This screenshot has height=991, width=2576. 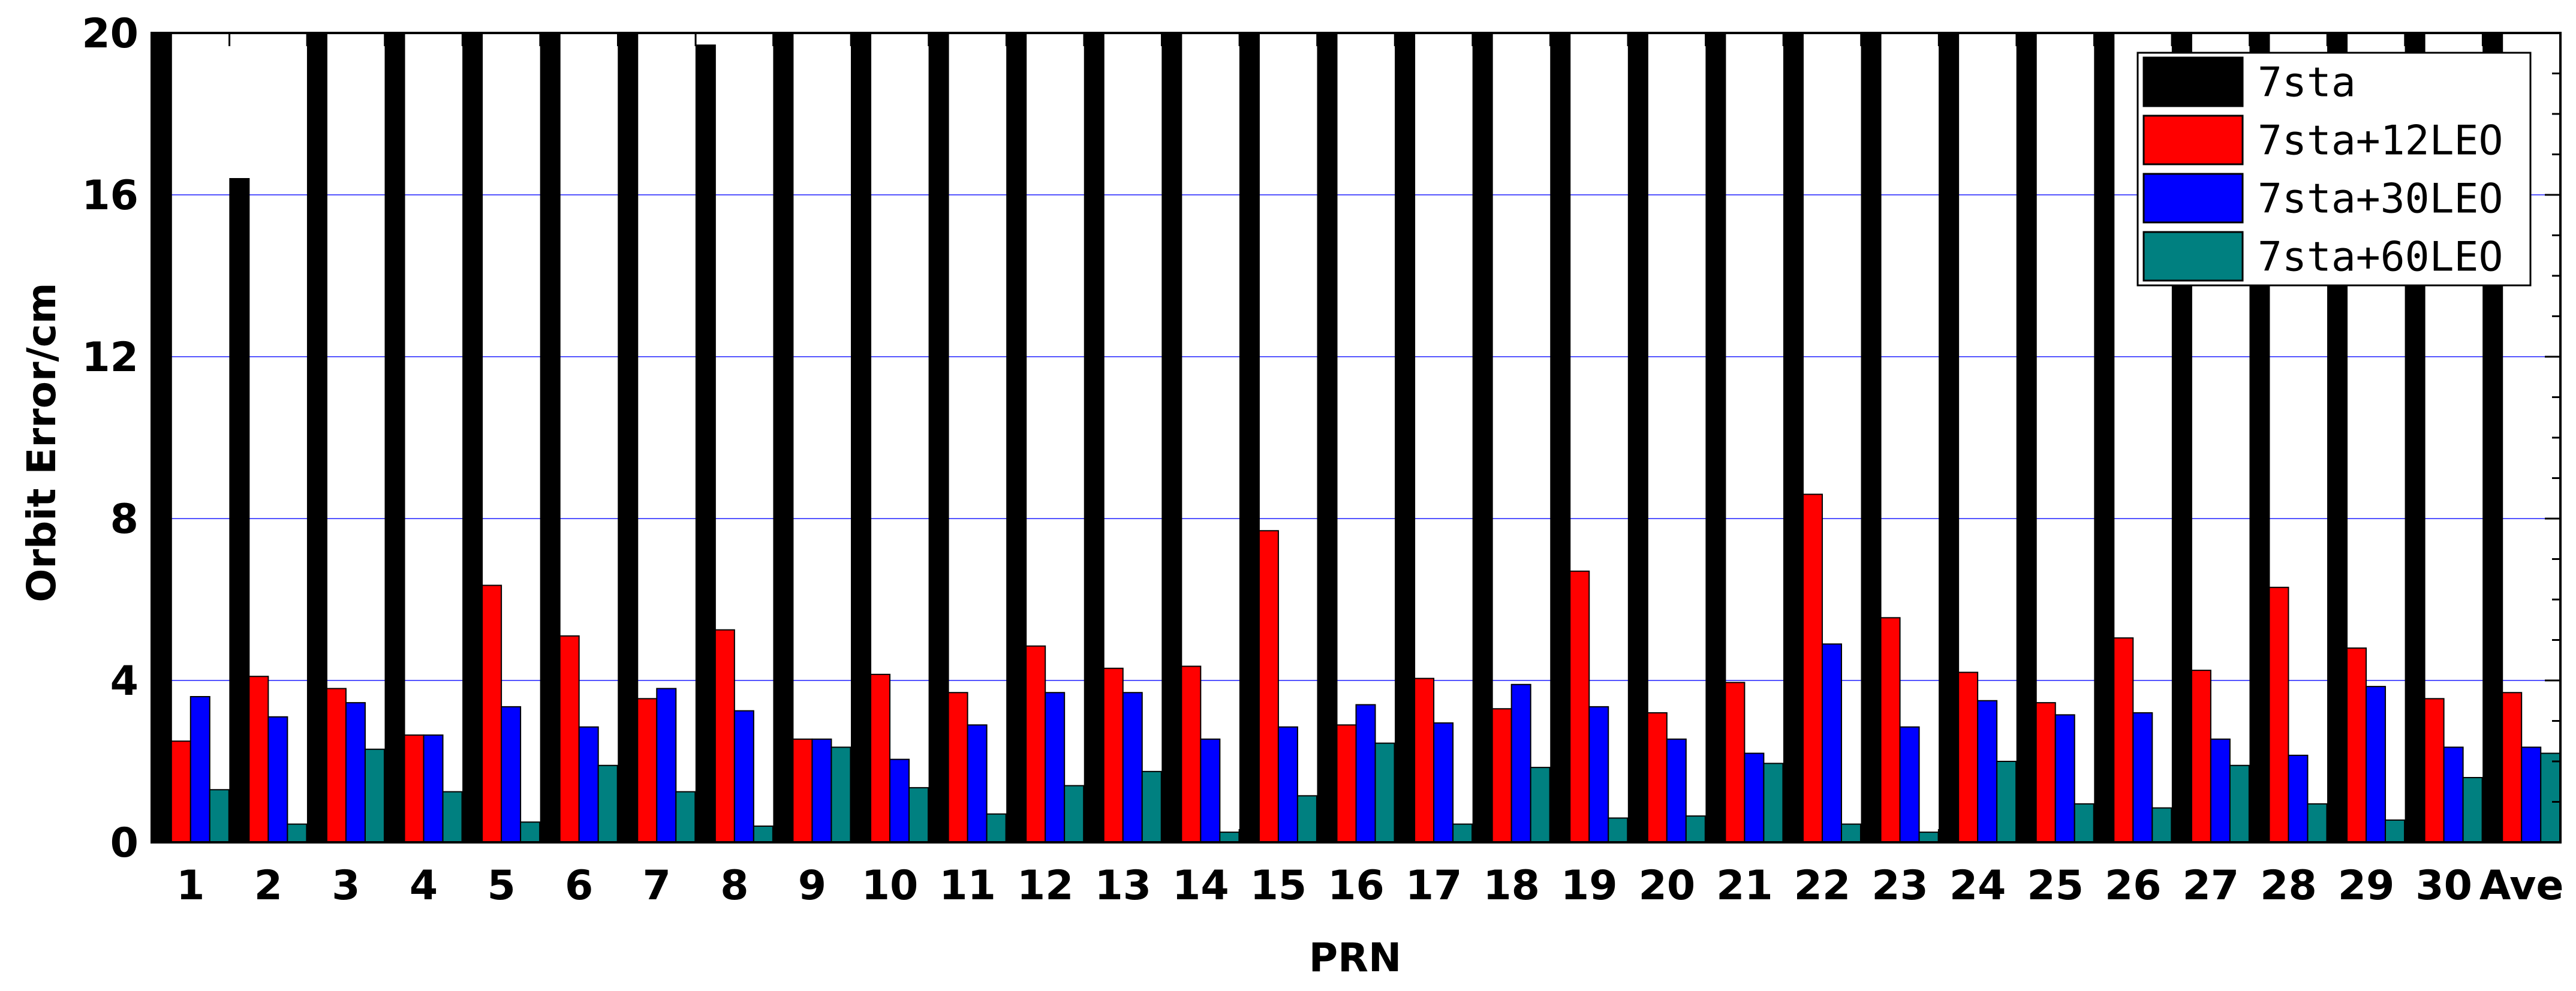 What do you see at coordinates (1355, 958) in the screenshot?
I see `x-axis-title: PRN` at bounding box center [1355, 958].